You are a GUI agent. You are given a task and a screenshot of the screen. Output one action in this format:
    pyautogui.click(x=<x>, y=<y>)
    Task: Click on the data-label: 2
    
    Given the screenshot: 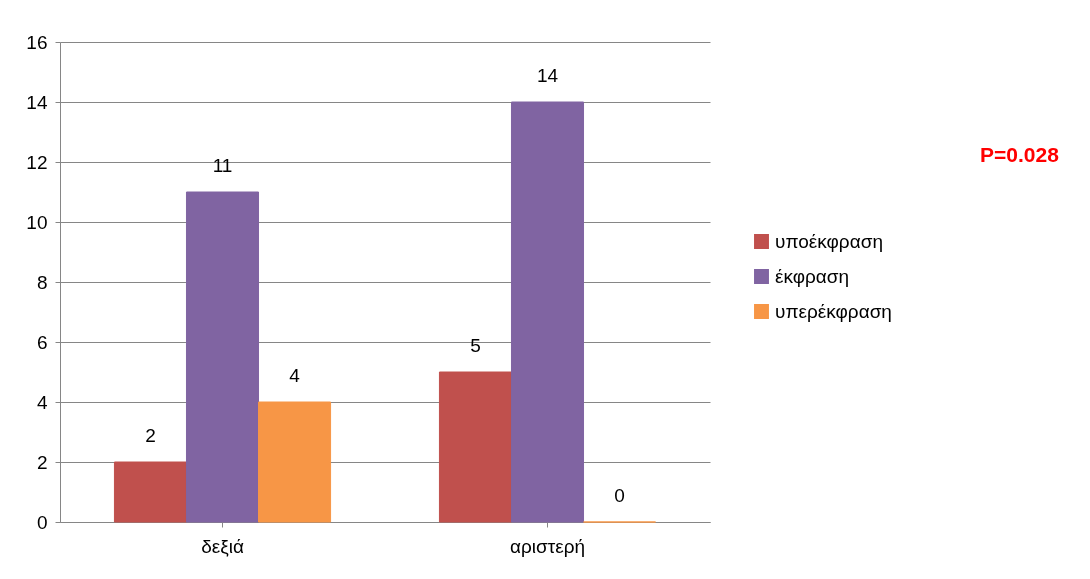 What is the action you would take?
    pyautogui.click(x=150, y=435)
    